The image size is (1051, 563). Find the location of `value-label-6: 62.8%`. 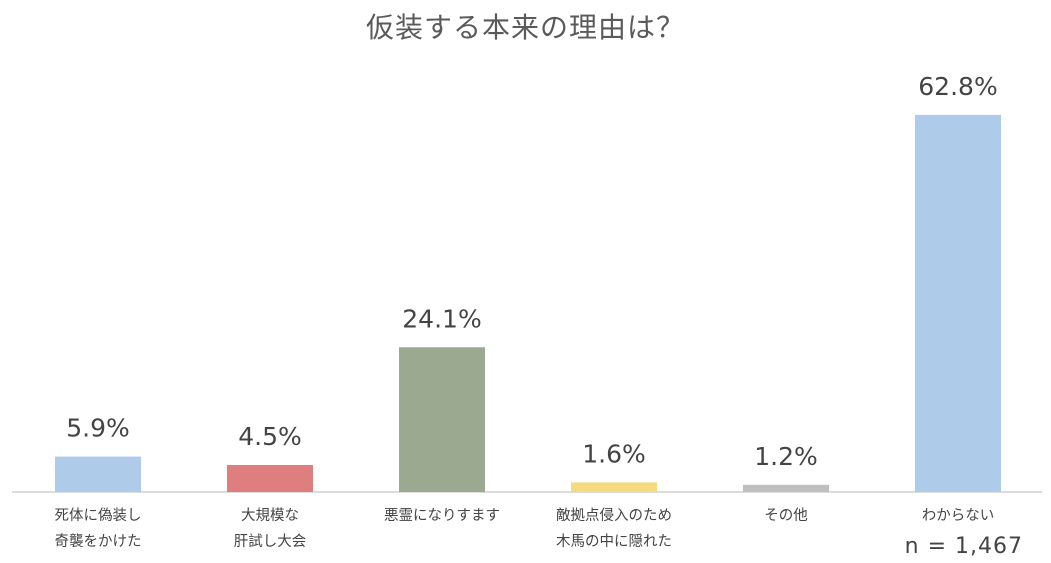

value-label-6: 62.8% is located at coordinates (957, 86).